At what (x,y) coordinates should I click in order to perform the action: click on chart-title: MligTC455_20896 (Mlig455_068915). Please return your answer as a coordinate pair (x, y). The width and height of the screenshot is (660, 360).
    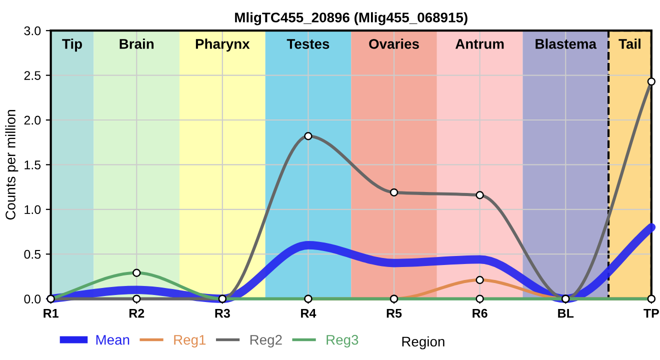
    Looking at the image, I should click on (351, 19).